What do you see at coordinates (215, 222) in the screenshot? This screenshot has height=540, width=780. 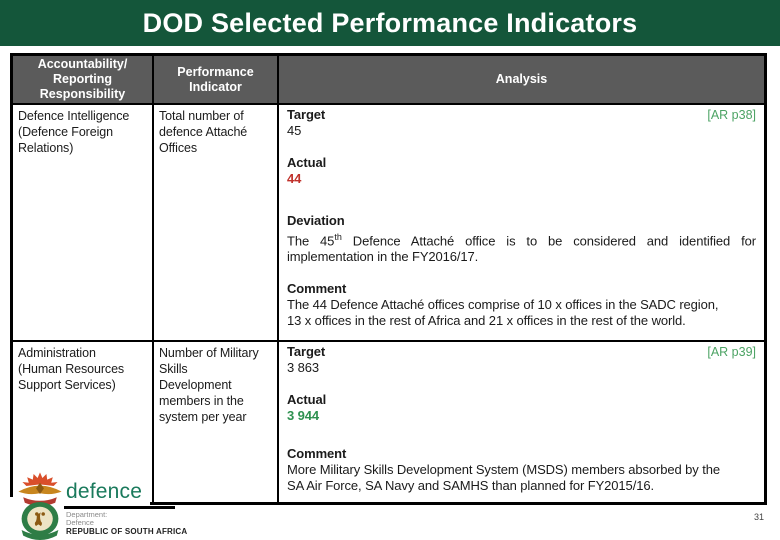 I see `cell-indicator-row1: Total number of defence Attaché Offices` at bounding box center [215, 222].